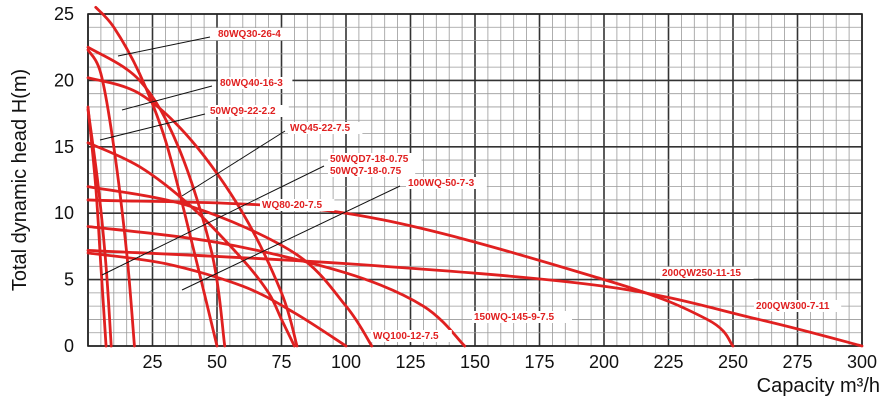 The width and height of the screenshot is (889, 405). Describe the element at coordinates (733, 362) in the screenshot. I see `x-tick-label: 250` at that location.